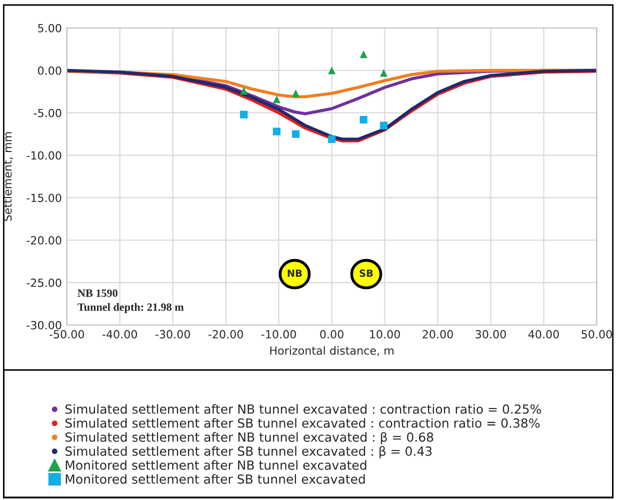  Describe the element at coordinates (44, 198) in the screenshot. I see `y-tick-label: -15.00` at that location.